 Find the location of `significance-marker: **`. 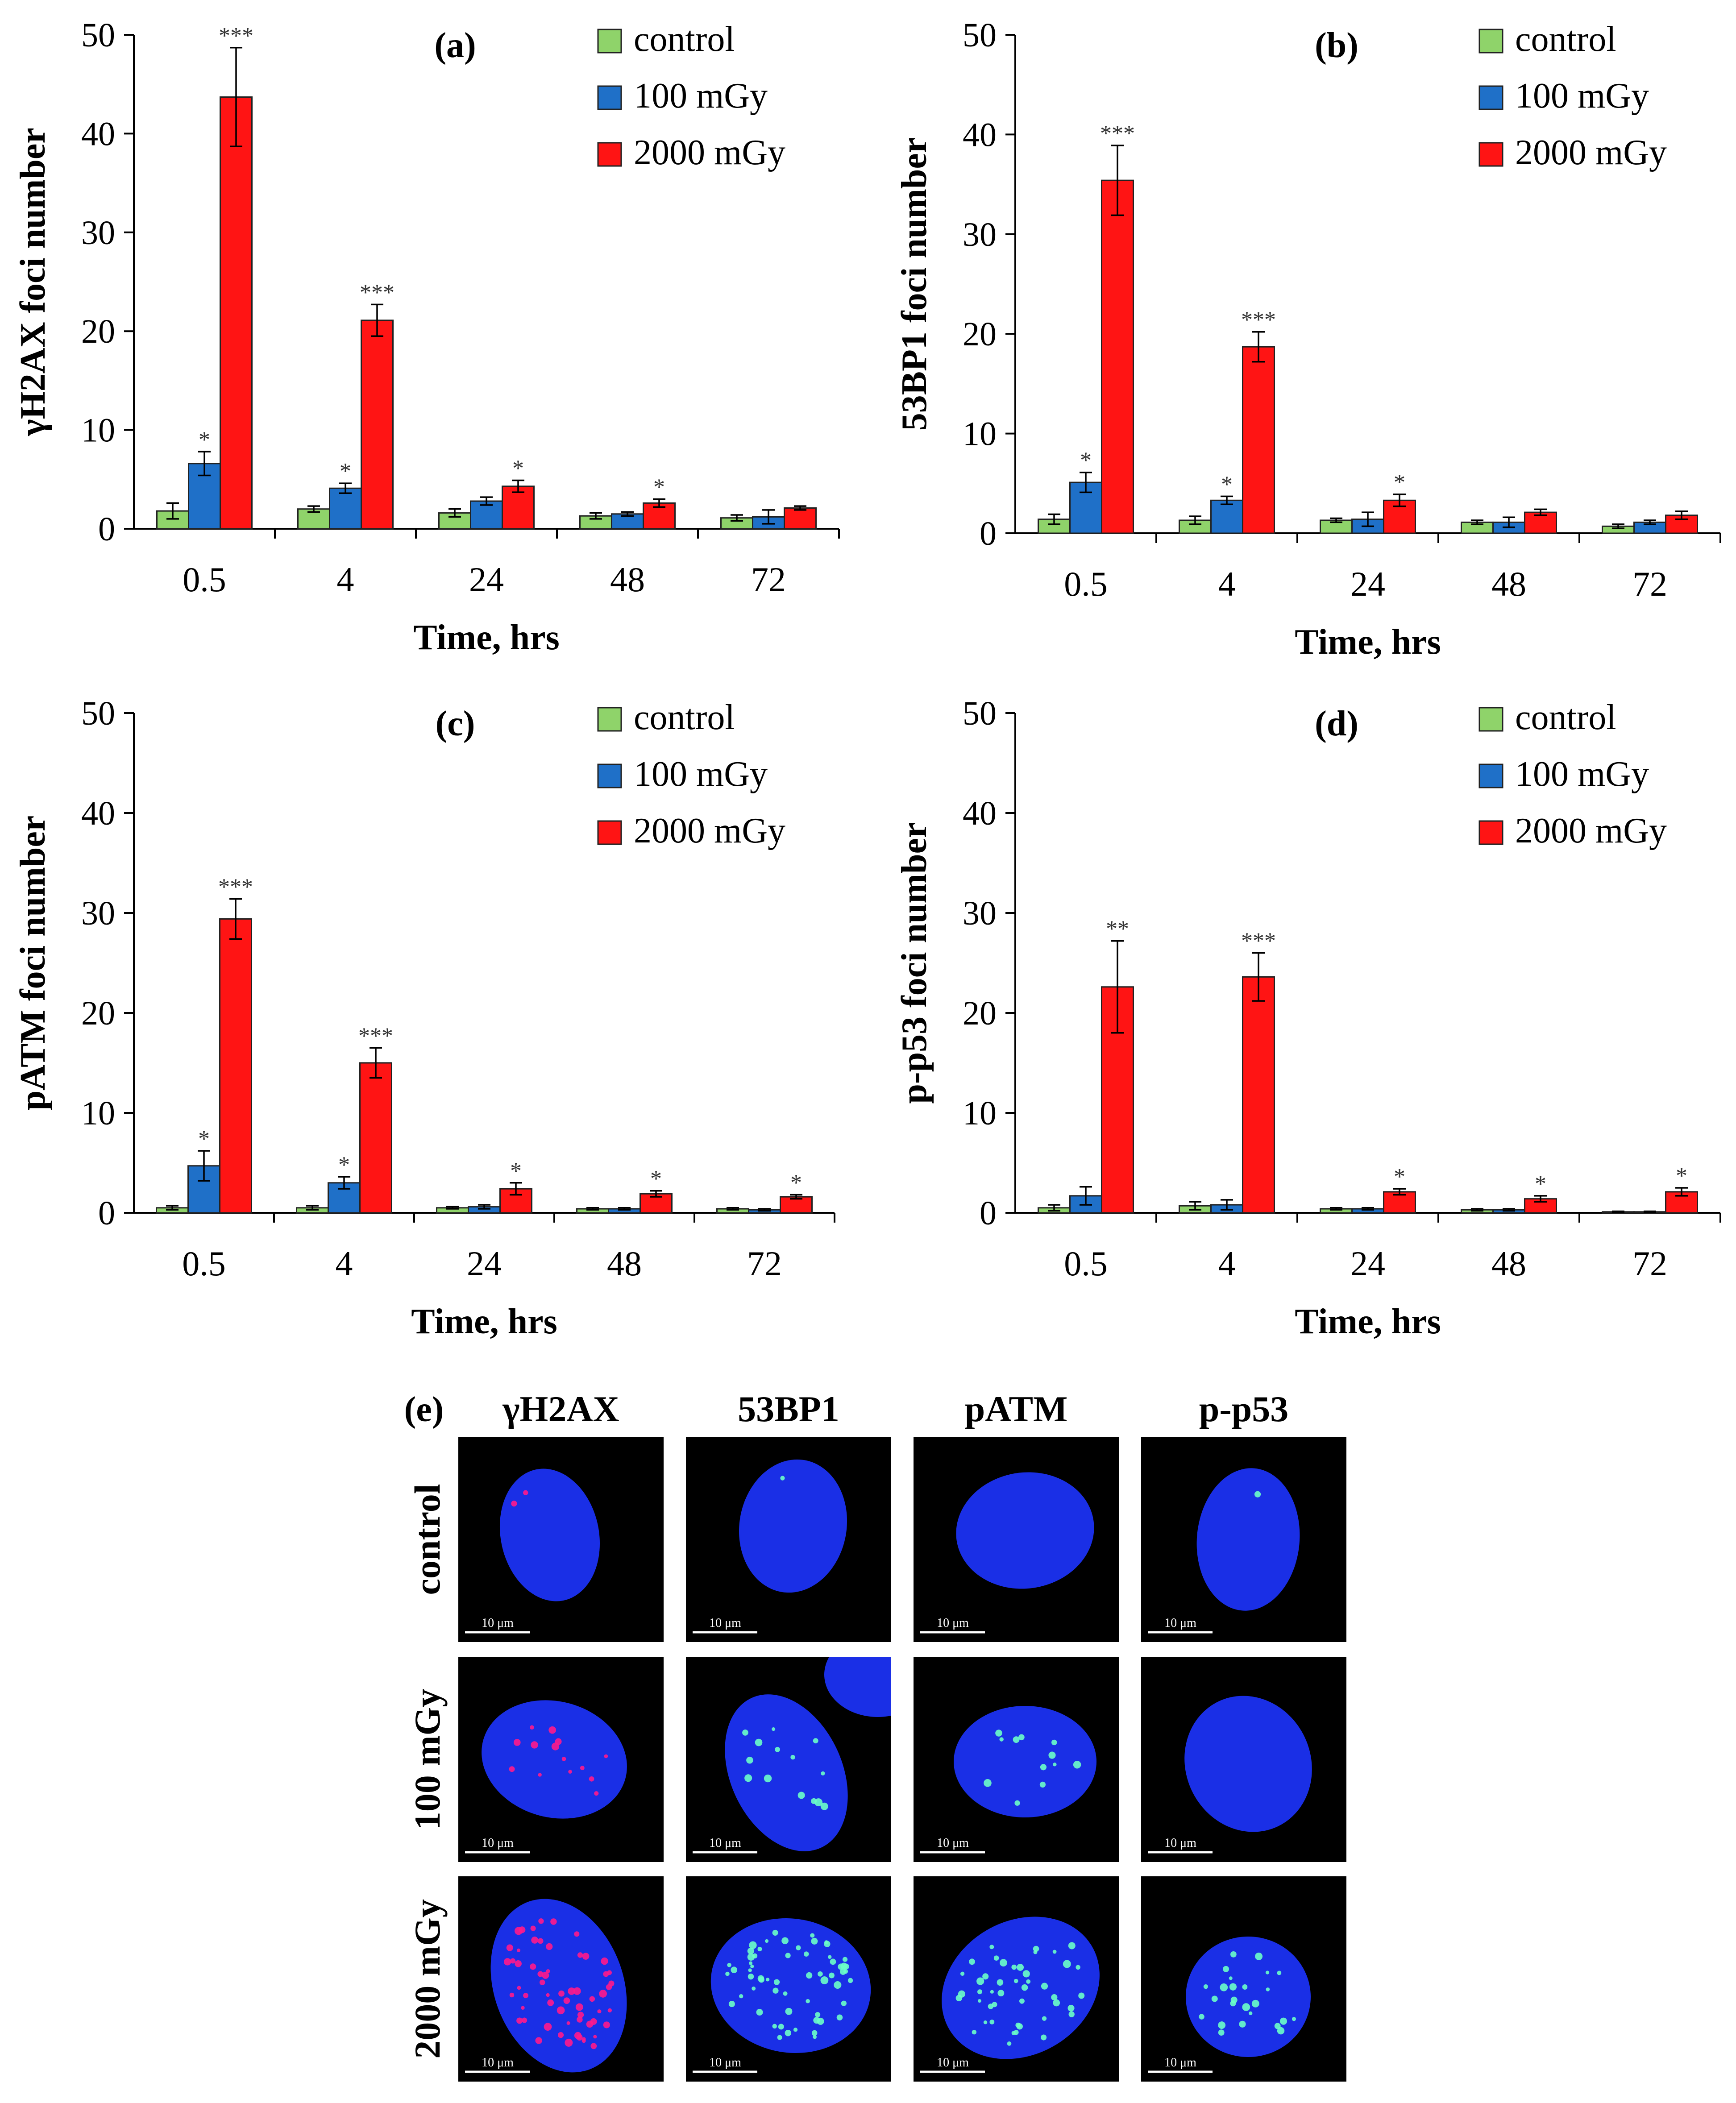

significance-marker: ** is located at coordinates (1117, 929).